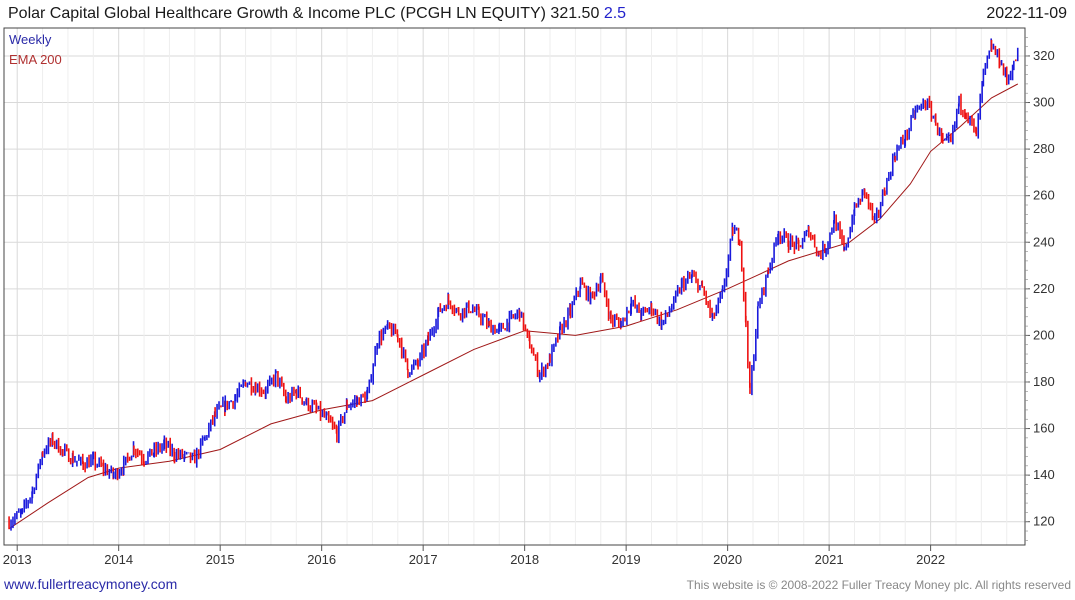 The width and height of the screenshot is (1075, 600). I want to click on x-tick-label: 2016, so click(321, 559).